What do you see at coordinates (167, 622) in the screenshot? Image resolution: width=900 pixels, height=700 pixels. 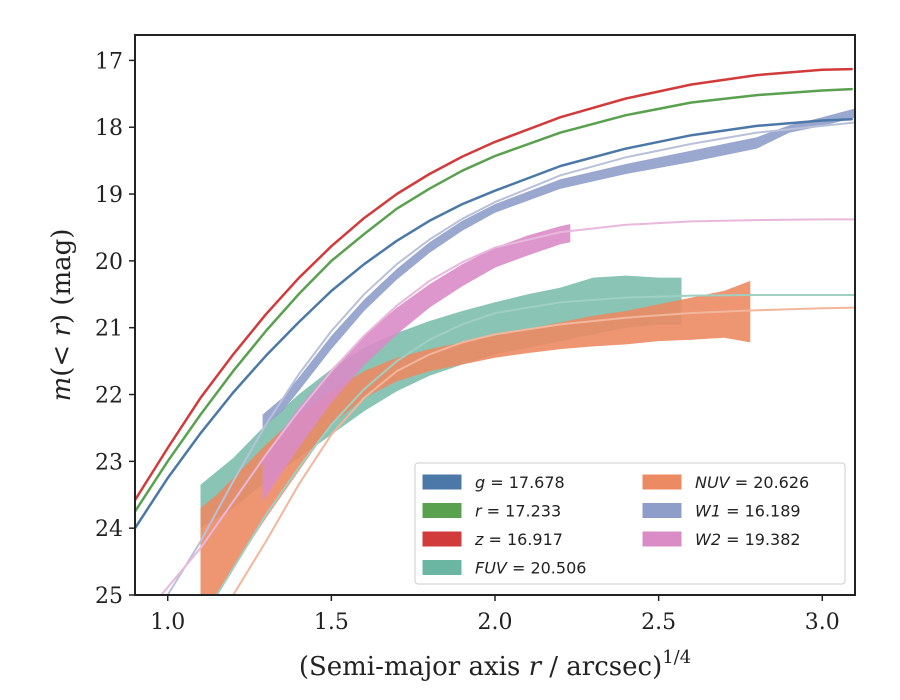 I see `x-tick-label: 1.0` at bounding box center [167, 622].